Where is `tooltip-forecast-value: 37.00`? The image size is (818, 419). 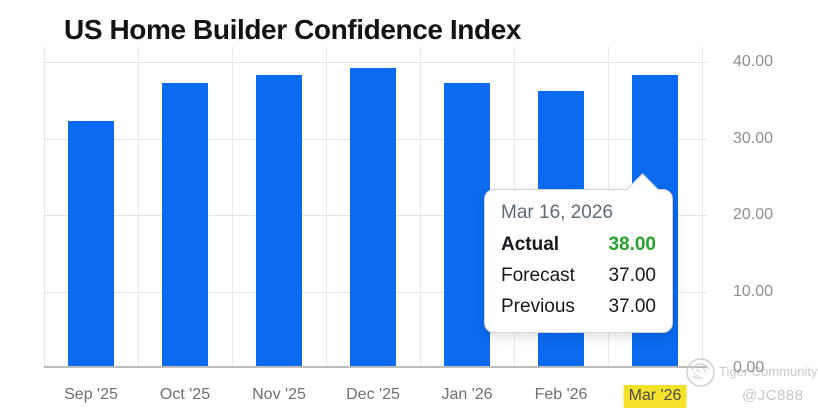 tooltip-forecast-value: 37.00 is located at coordinates (632, 275).